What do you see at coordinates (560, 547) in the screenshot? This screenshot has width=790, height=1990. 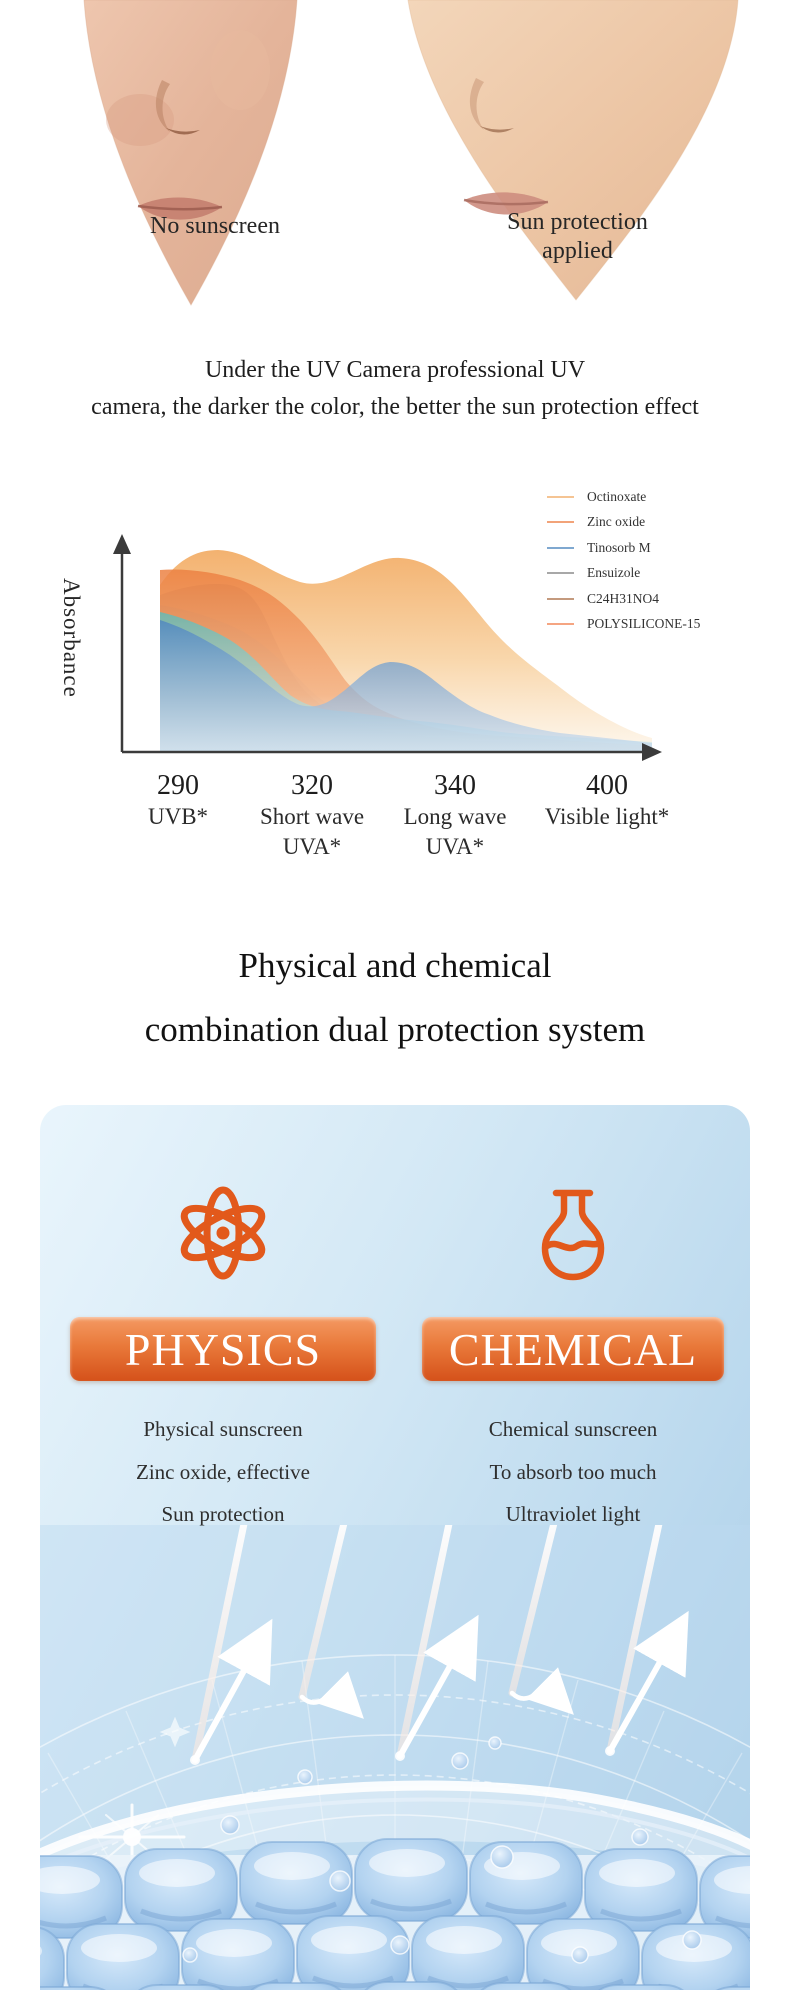 I see `legend-swatch-tinosorb-m` at bounding box center [560, 547].